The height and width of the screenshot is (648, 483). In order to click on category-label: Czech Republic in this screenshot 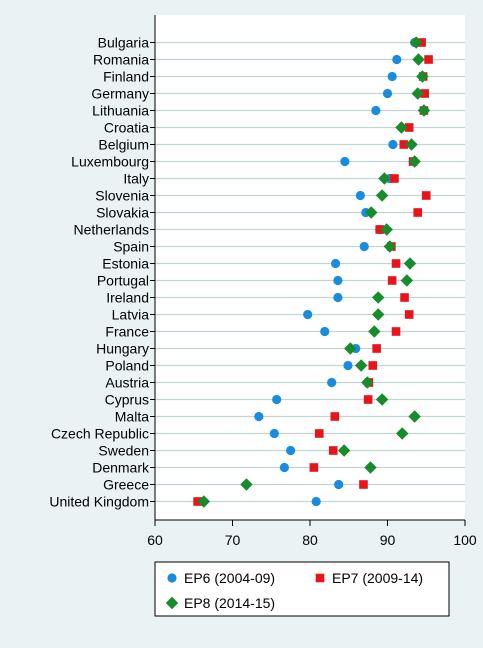, I will do `click(100, 434)`.